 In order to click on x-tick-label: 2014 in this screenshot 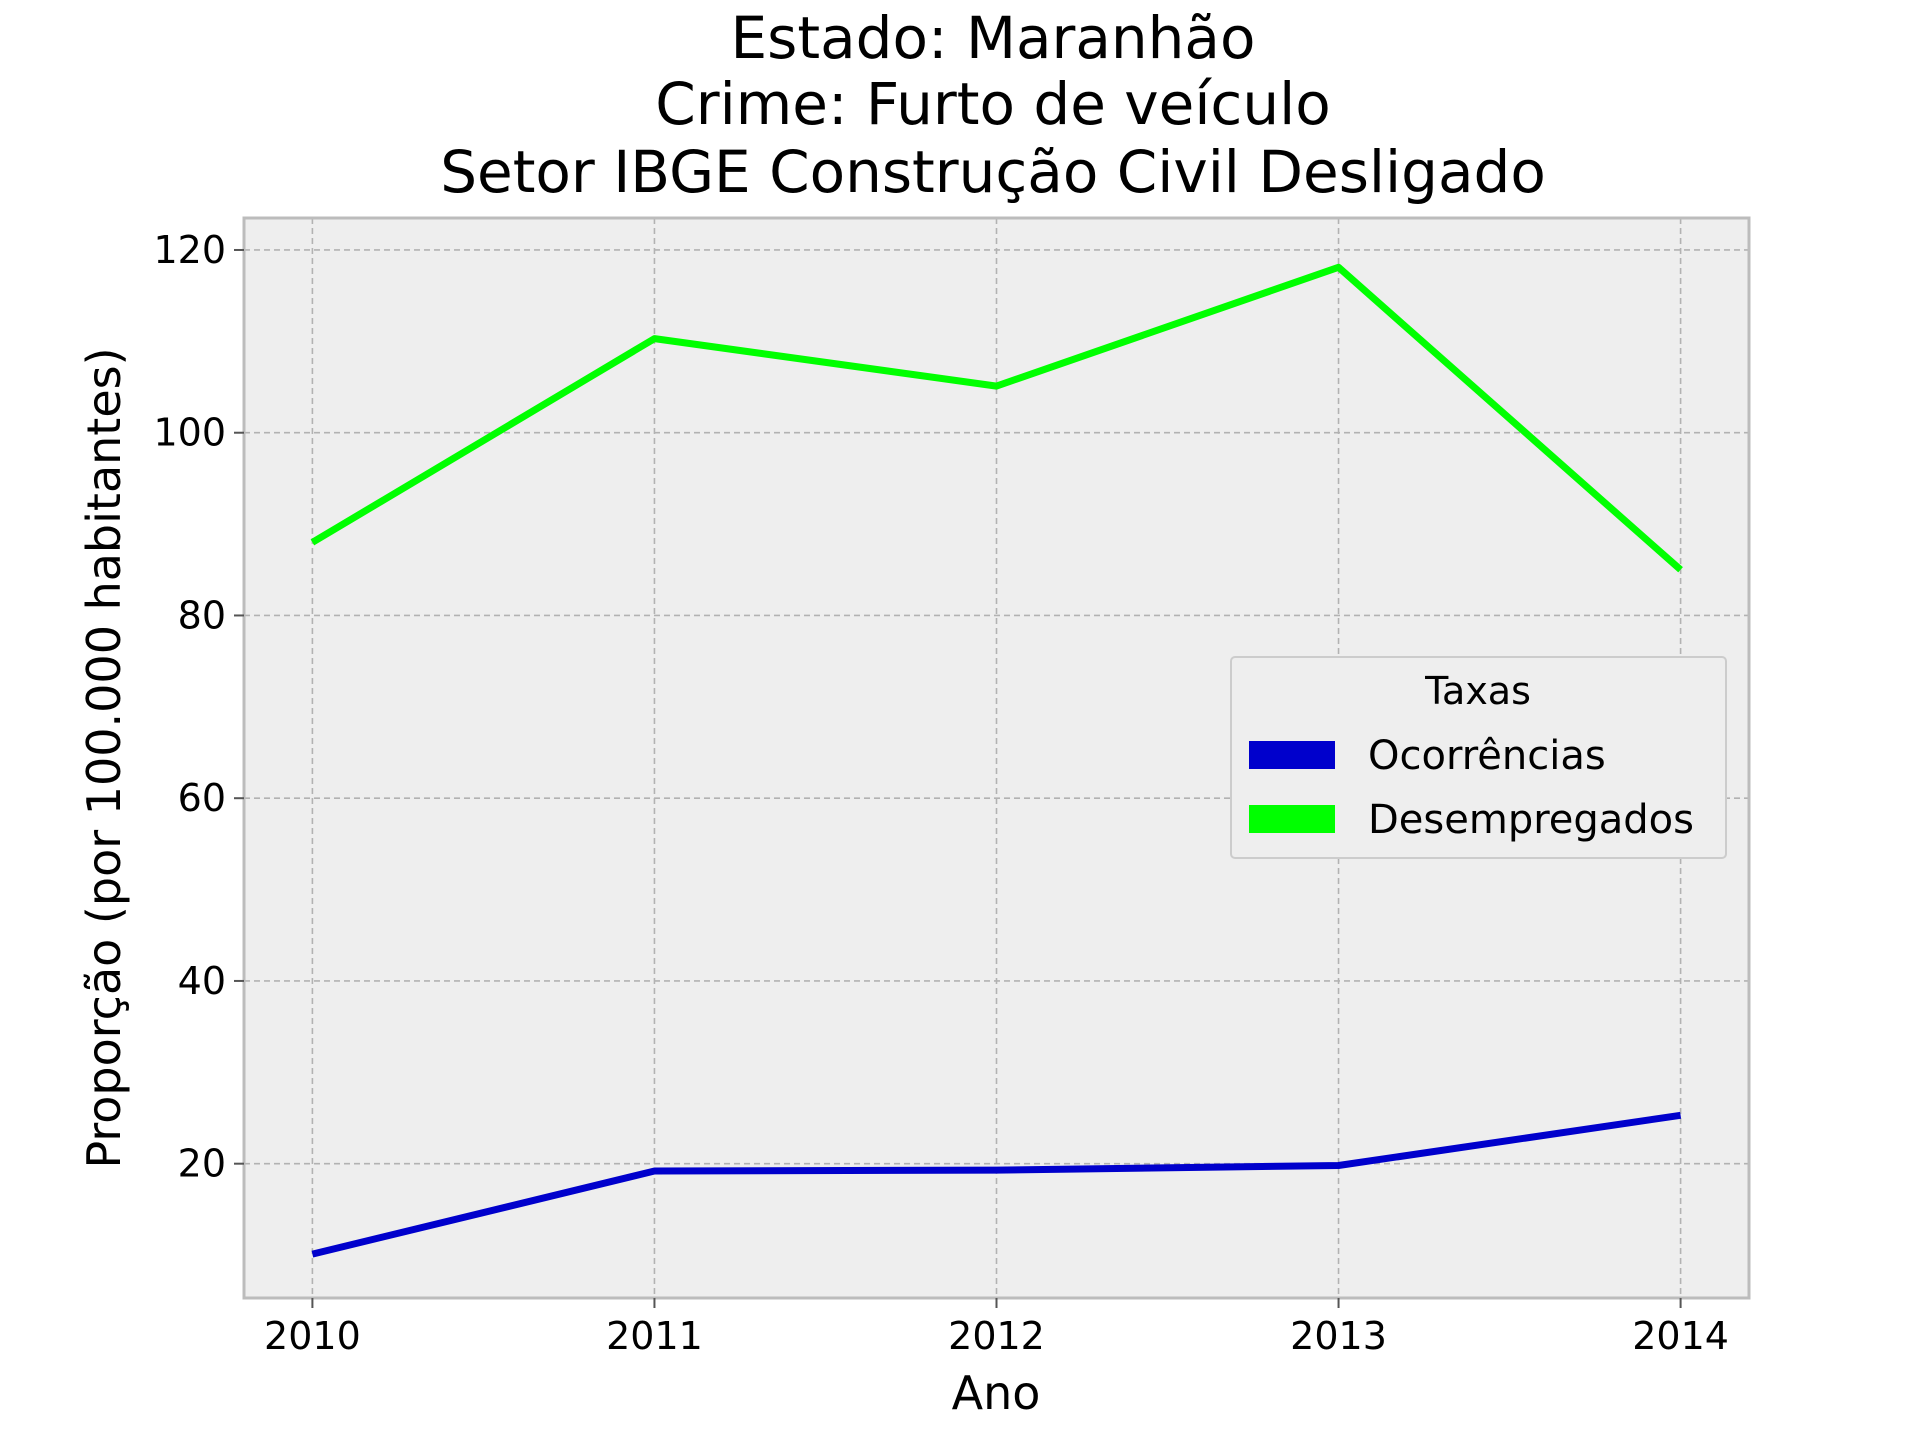, I will do `click(1680, 1336)`.